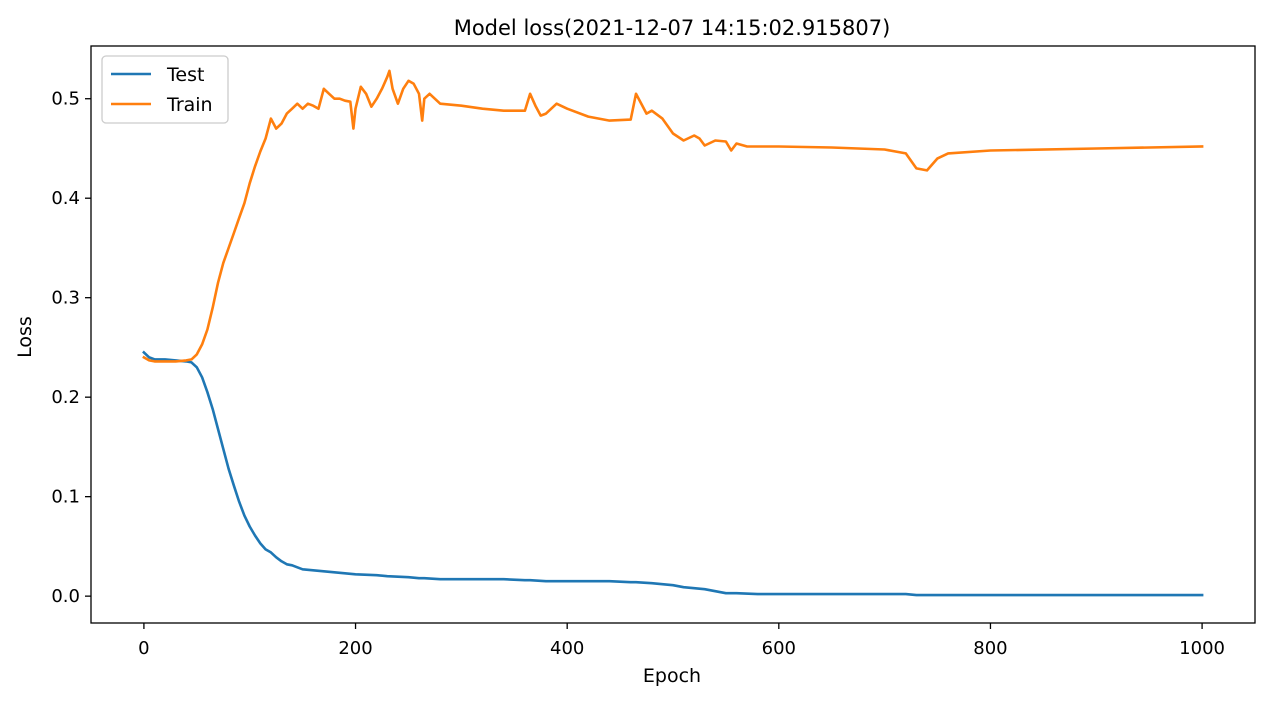  What do you see at coordinates (65, 298) in the screenshot?
I see `y-tick-label: 0.3` at bounding box center [65, 298].